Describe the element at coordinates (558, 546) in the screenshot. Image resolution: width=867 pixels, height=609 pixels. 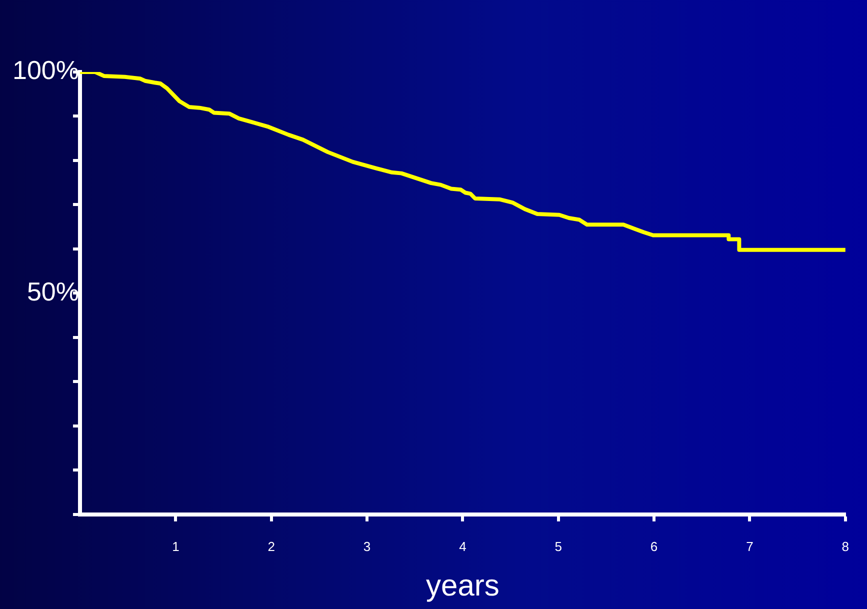
I see `x-tick-label: 5` at that location.